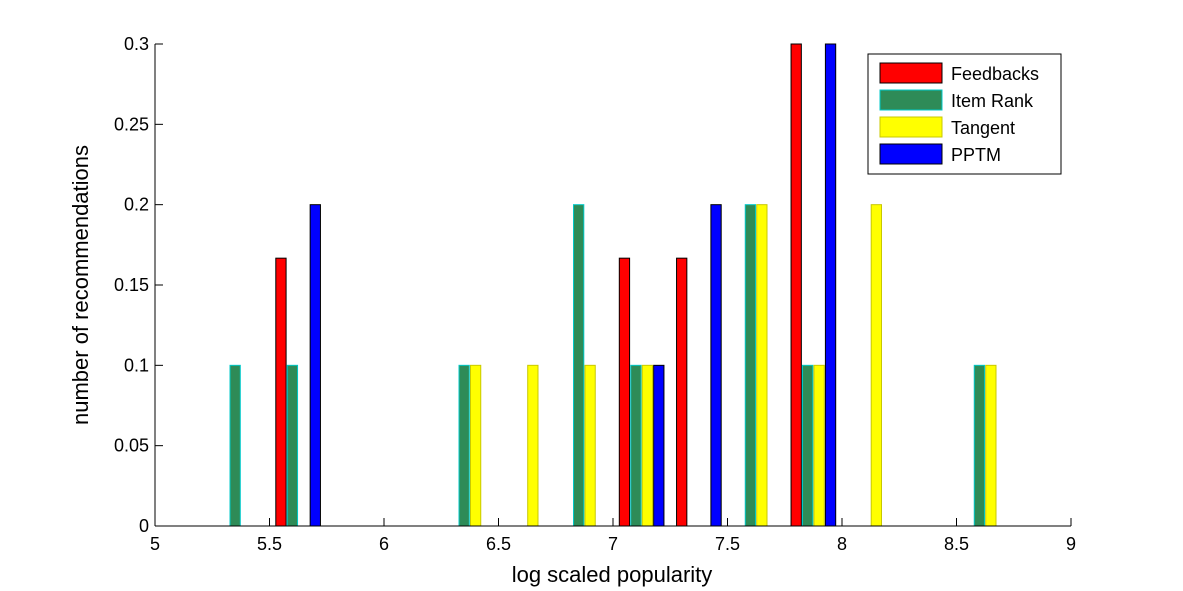 The width and height of the screenshot is (1183, 591). What do you see at coordinates (269, 544) in the screenshot?
I see `x-tick-label: 5.5` at bounding box center [269, 544].